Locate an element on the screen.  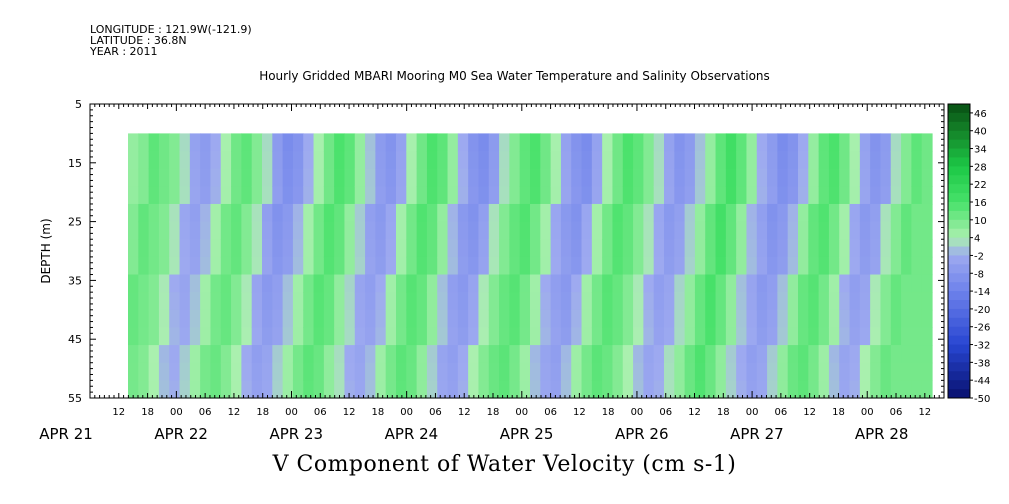
colorbar-frame is located at coordinates (959, 251).